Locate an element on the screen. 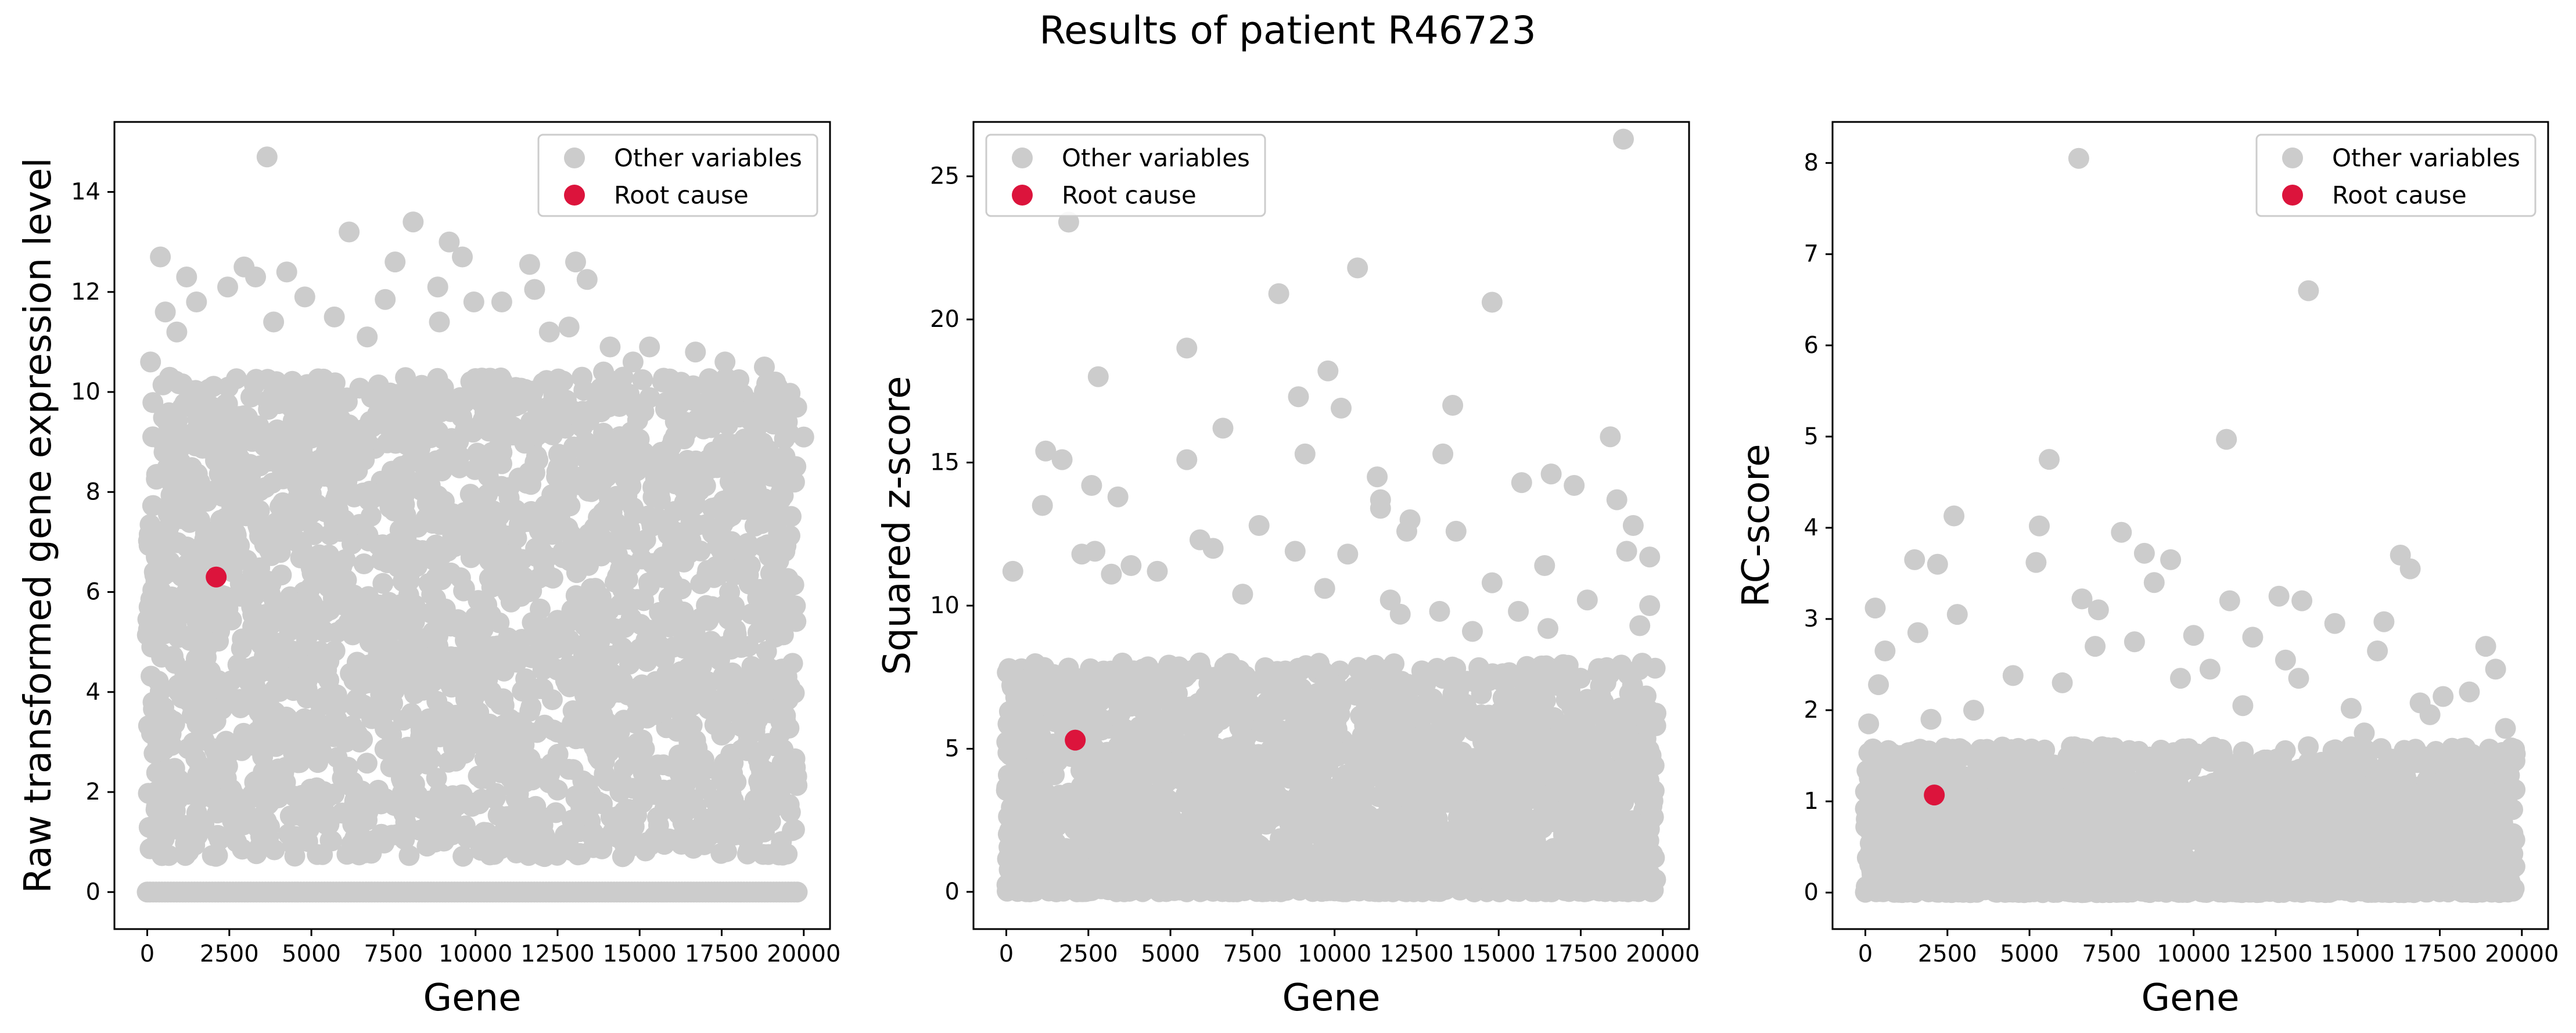 The image size is (2576, 1033). y-tick-label: 8 is located at coordinates (93, 492).